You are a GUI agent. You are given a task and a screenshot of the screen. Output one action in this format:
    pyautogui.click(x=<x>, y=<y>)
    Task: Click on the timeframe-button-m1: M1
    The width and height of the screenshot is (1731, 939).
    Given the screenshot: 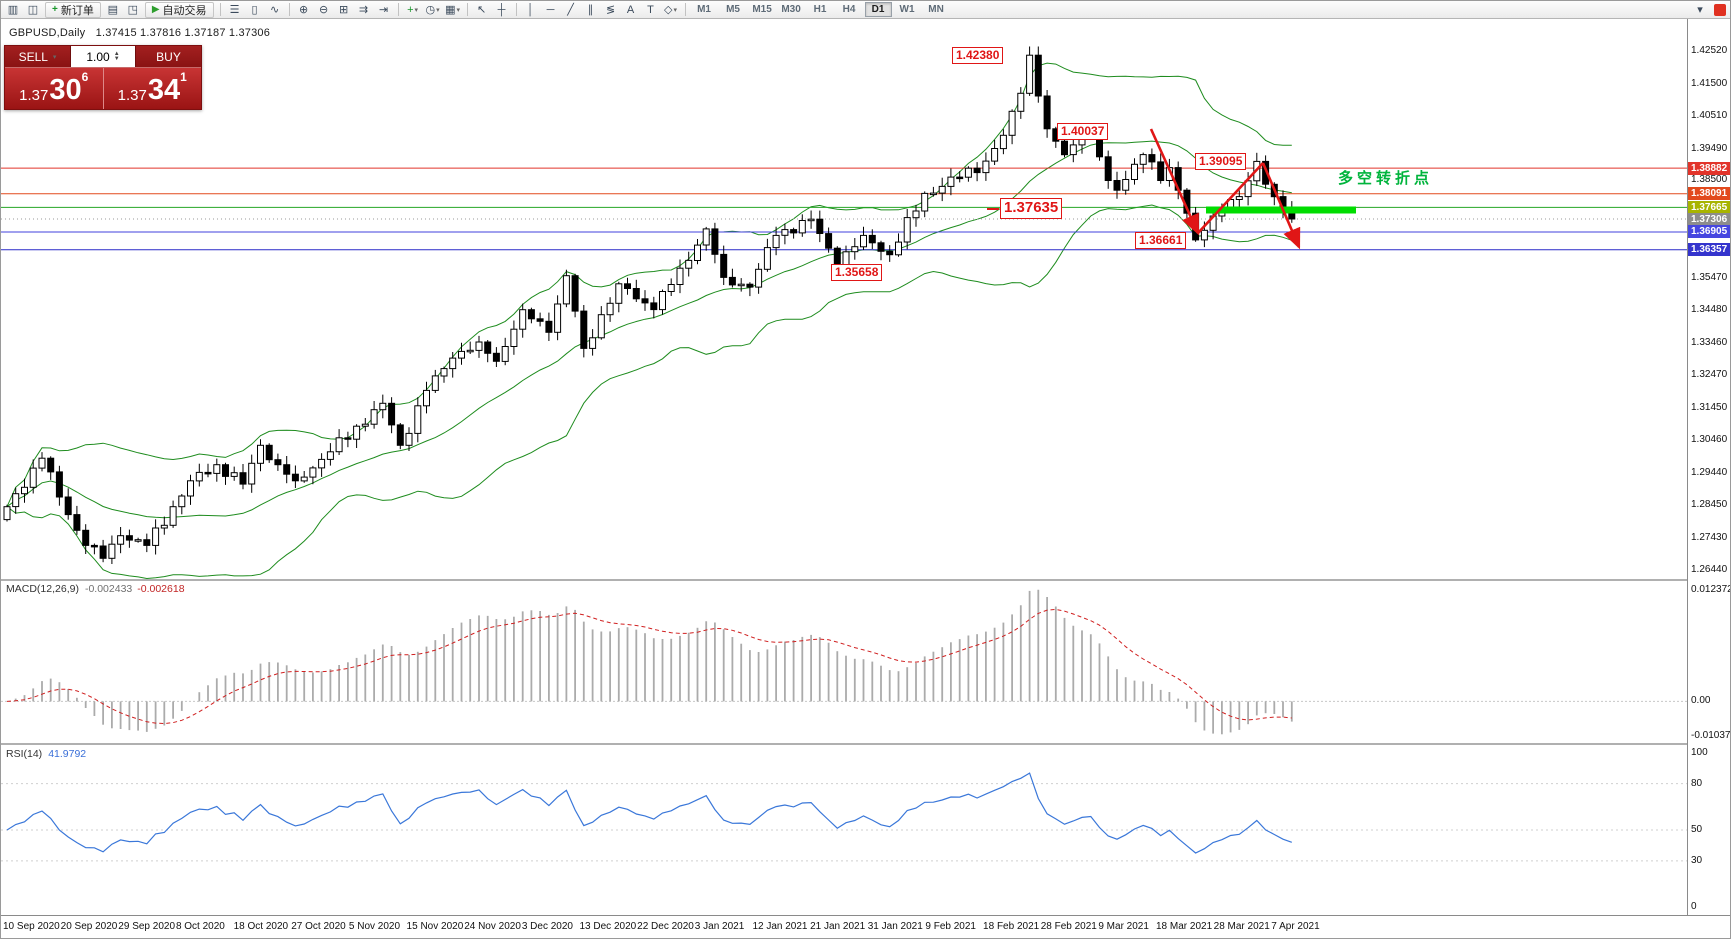 What is the action you would take?
    pyautogui.click(x=704, y=9)
    